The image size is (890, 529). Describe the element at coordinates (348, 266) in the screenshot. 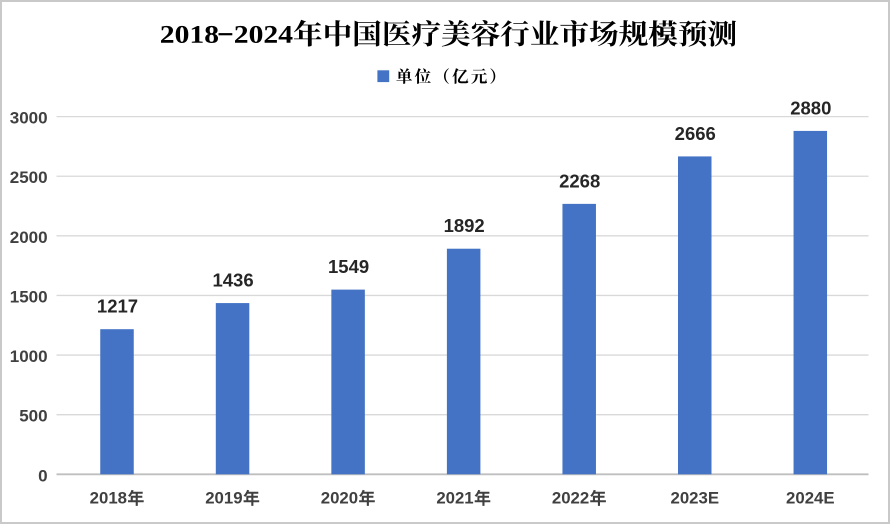

I see `svg-text: 1549` at that location.